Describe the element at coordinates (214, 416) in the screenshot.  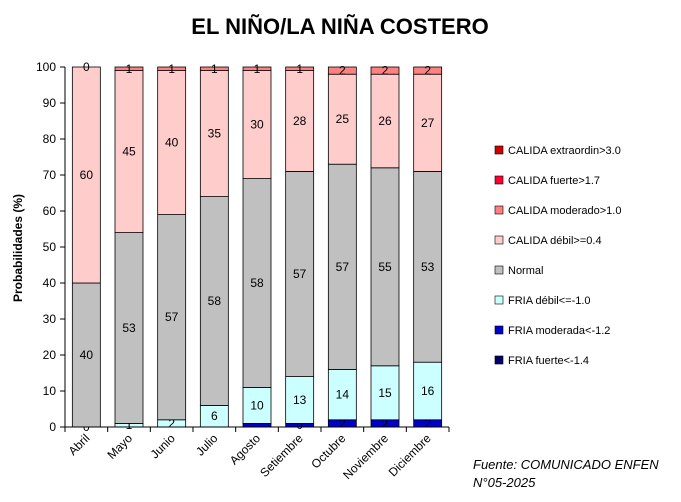
I see `data-label: 6` at that location.